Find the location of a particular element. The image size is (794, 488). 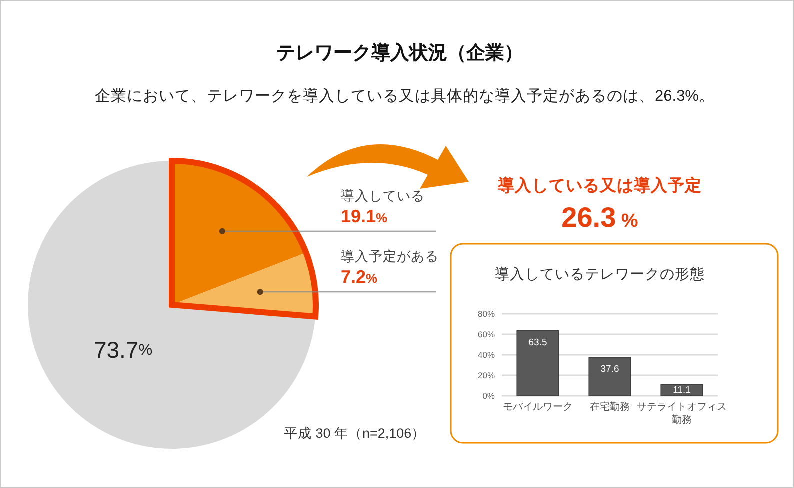

data-label: 7.2% is located at coordinates (359, 277).